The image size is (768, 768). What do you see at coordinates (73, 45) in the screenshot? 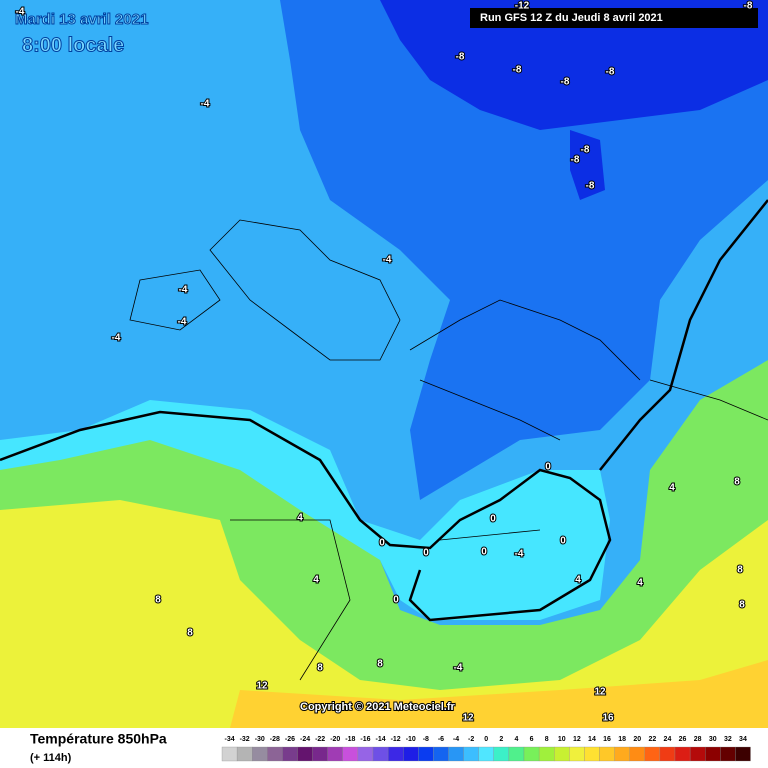
I see `time: 8:00 locale` at bounding box center [73, 45].